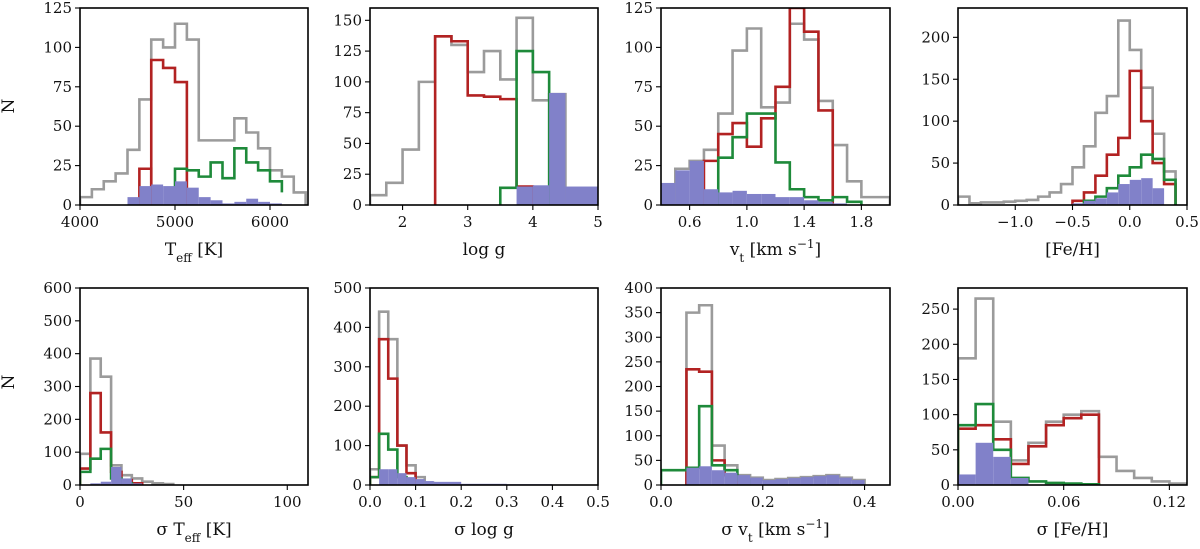  What do you see at coordinates (957, 502) in the screenshot?
I see `x-tick-label: 0.00` at bounding box center [957, 502].